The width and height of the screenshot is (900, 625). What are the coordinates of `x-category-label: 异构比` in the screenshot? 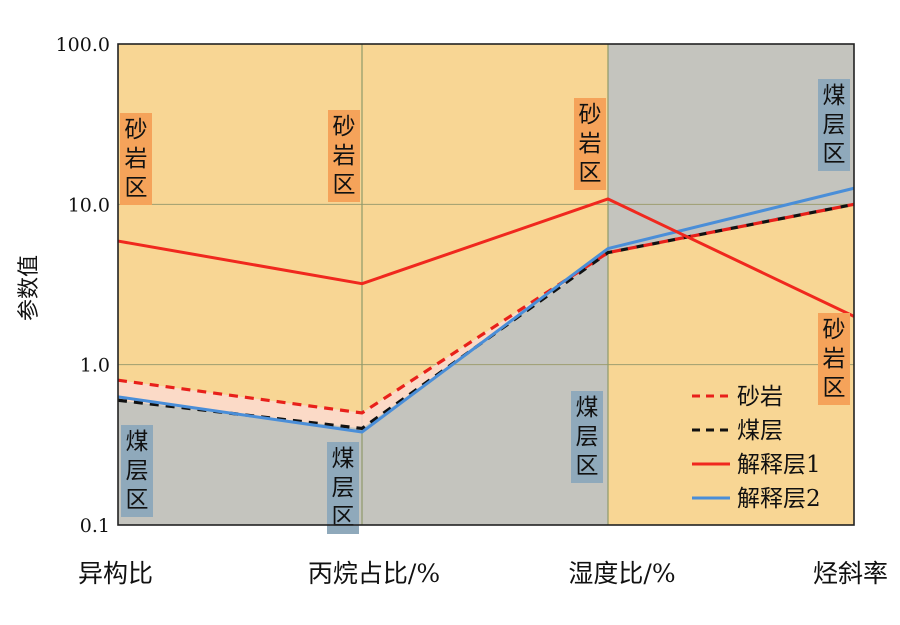 It's located at (115, 573).